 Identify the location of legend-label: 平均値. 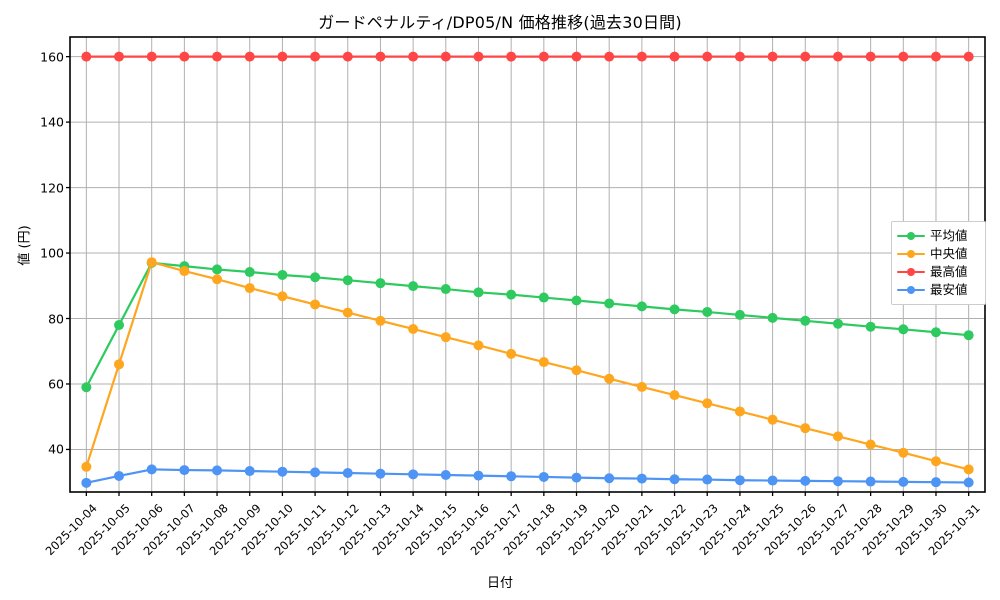
(949, 235).